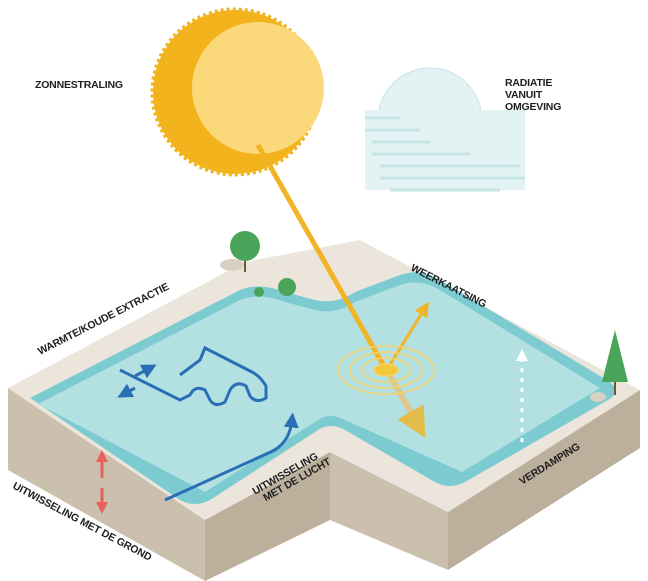  I want to click on ripples, so click(386, 370).